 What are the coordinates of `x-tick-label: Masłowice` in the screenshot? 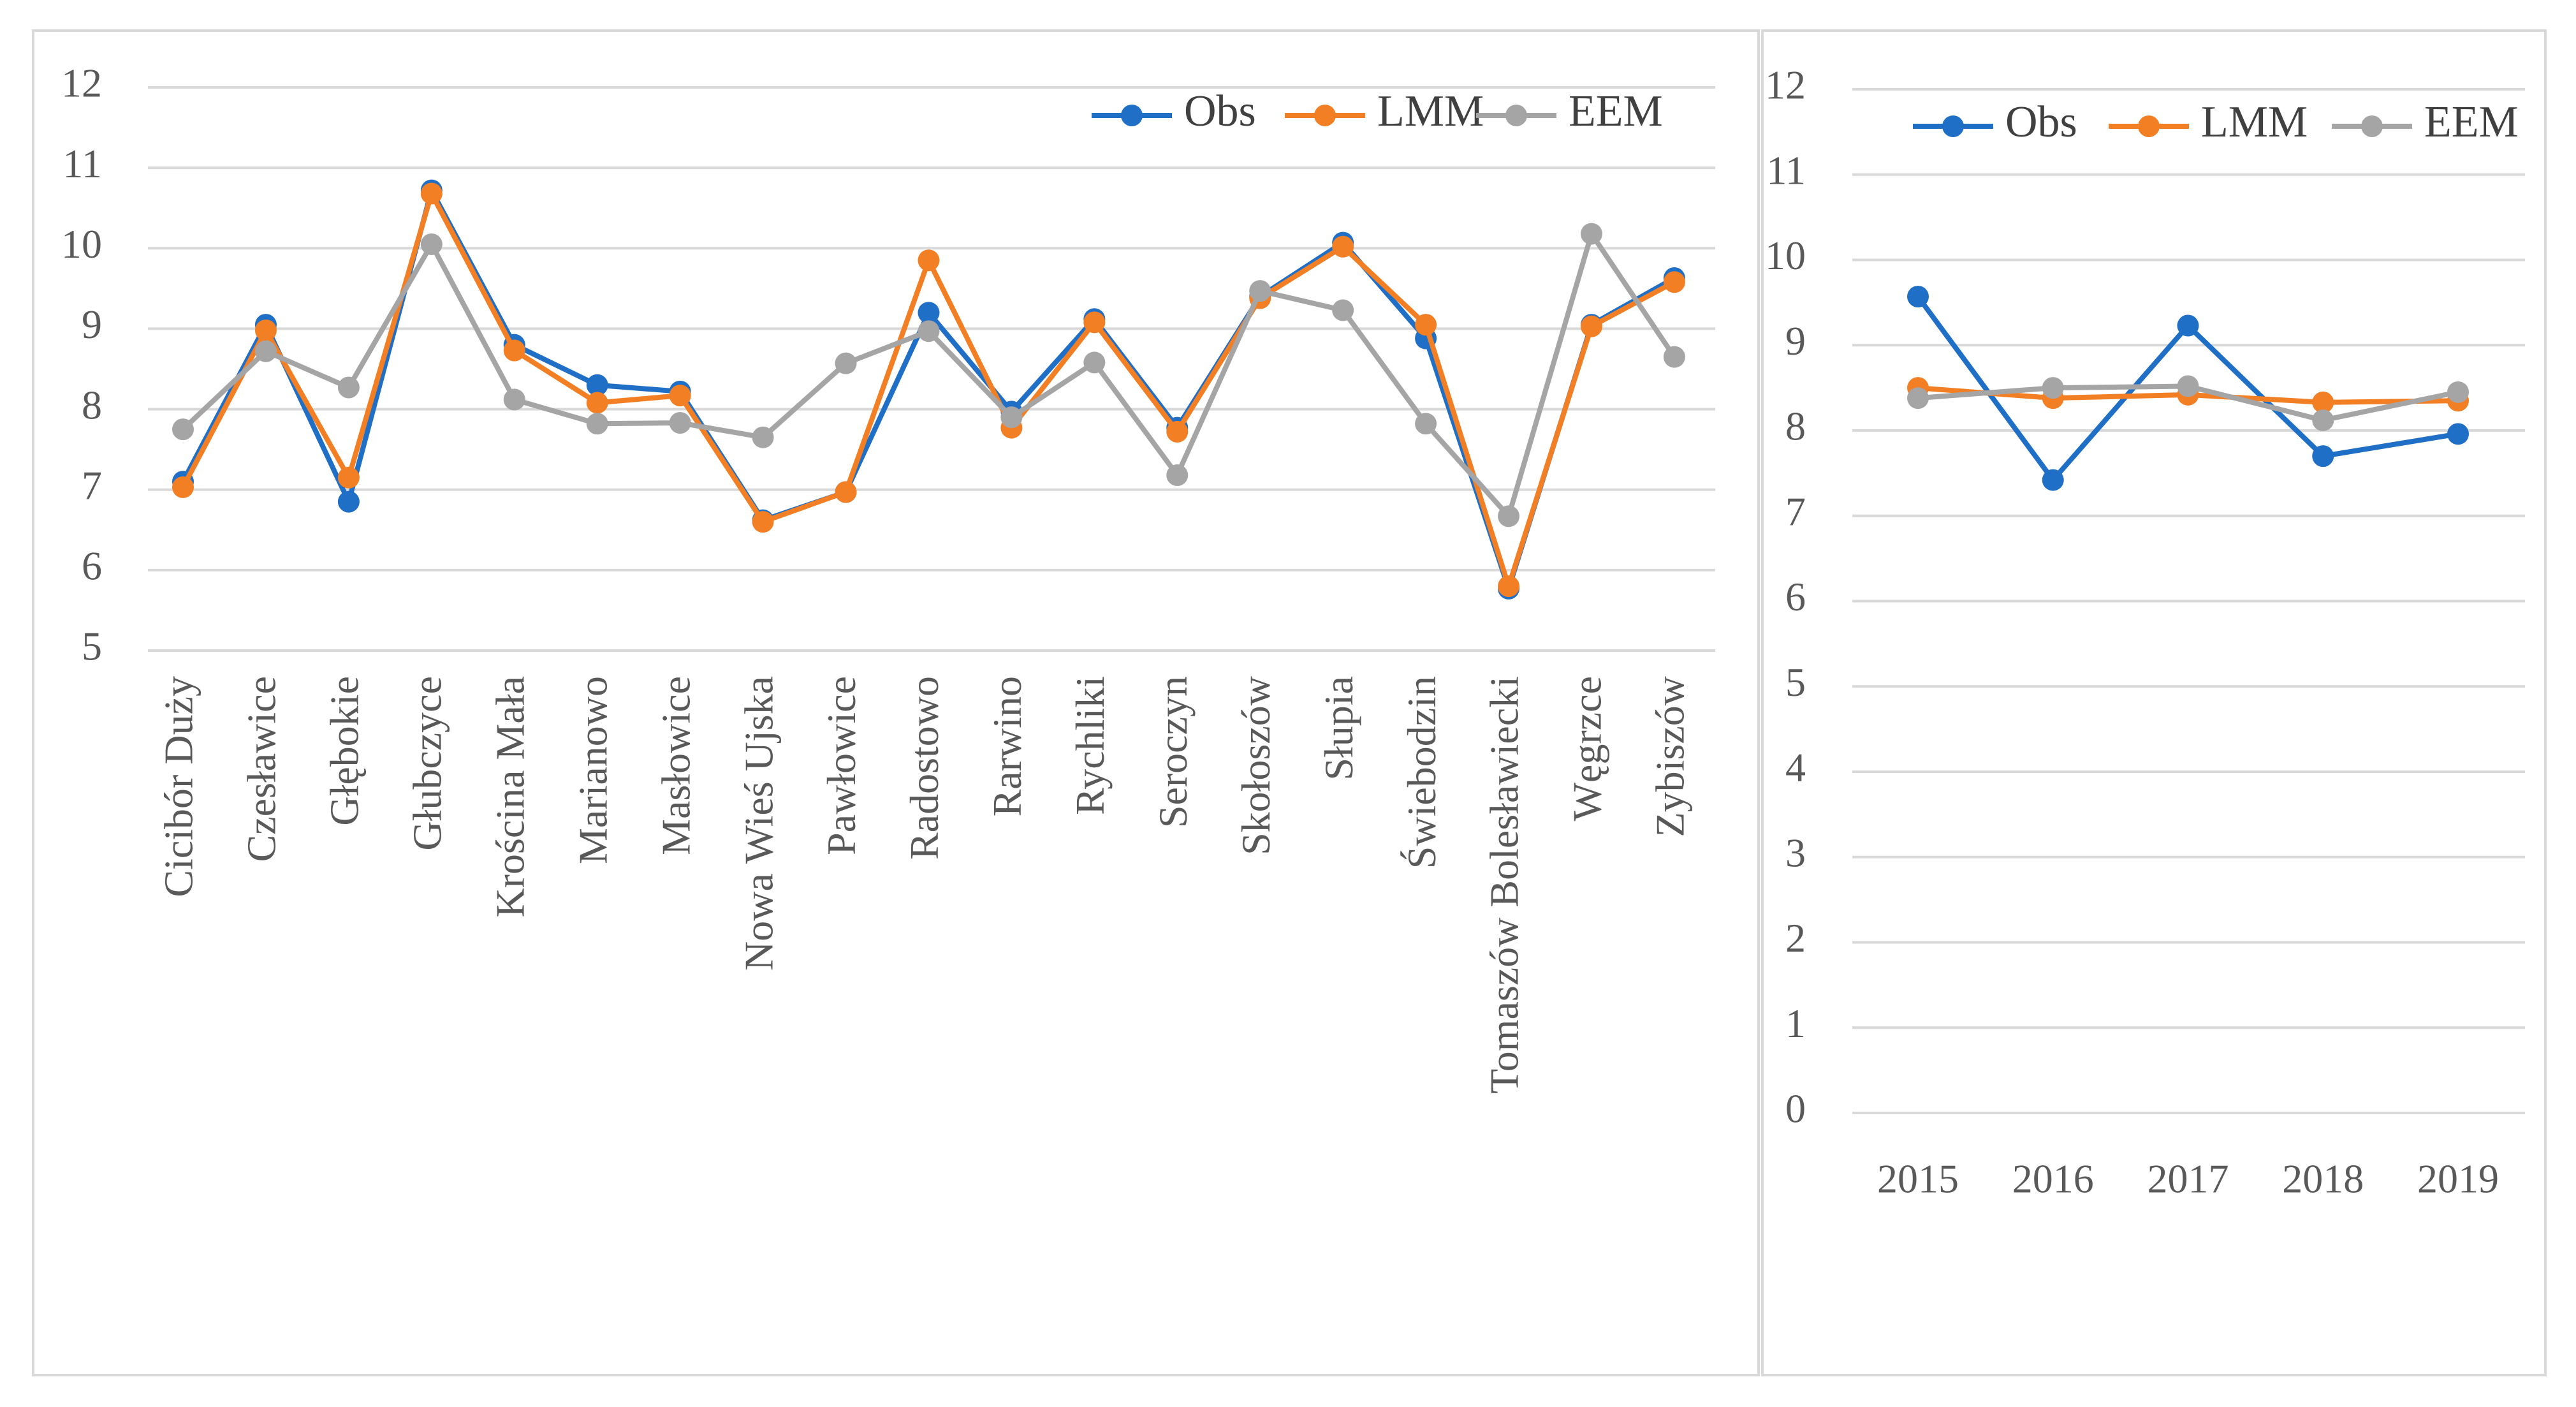 It's located at (675, 766).